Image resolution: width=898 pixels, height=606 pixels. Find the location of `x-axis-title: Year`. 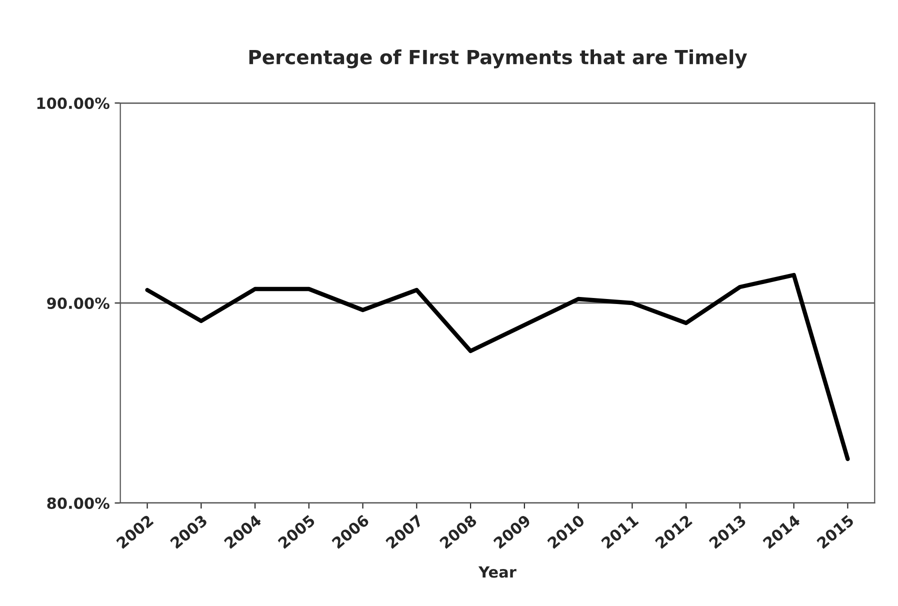

x-axis-title: Year is located at coordinates (497, 572).